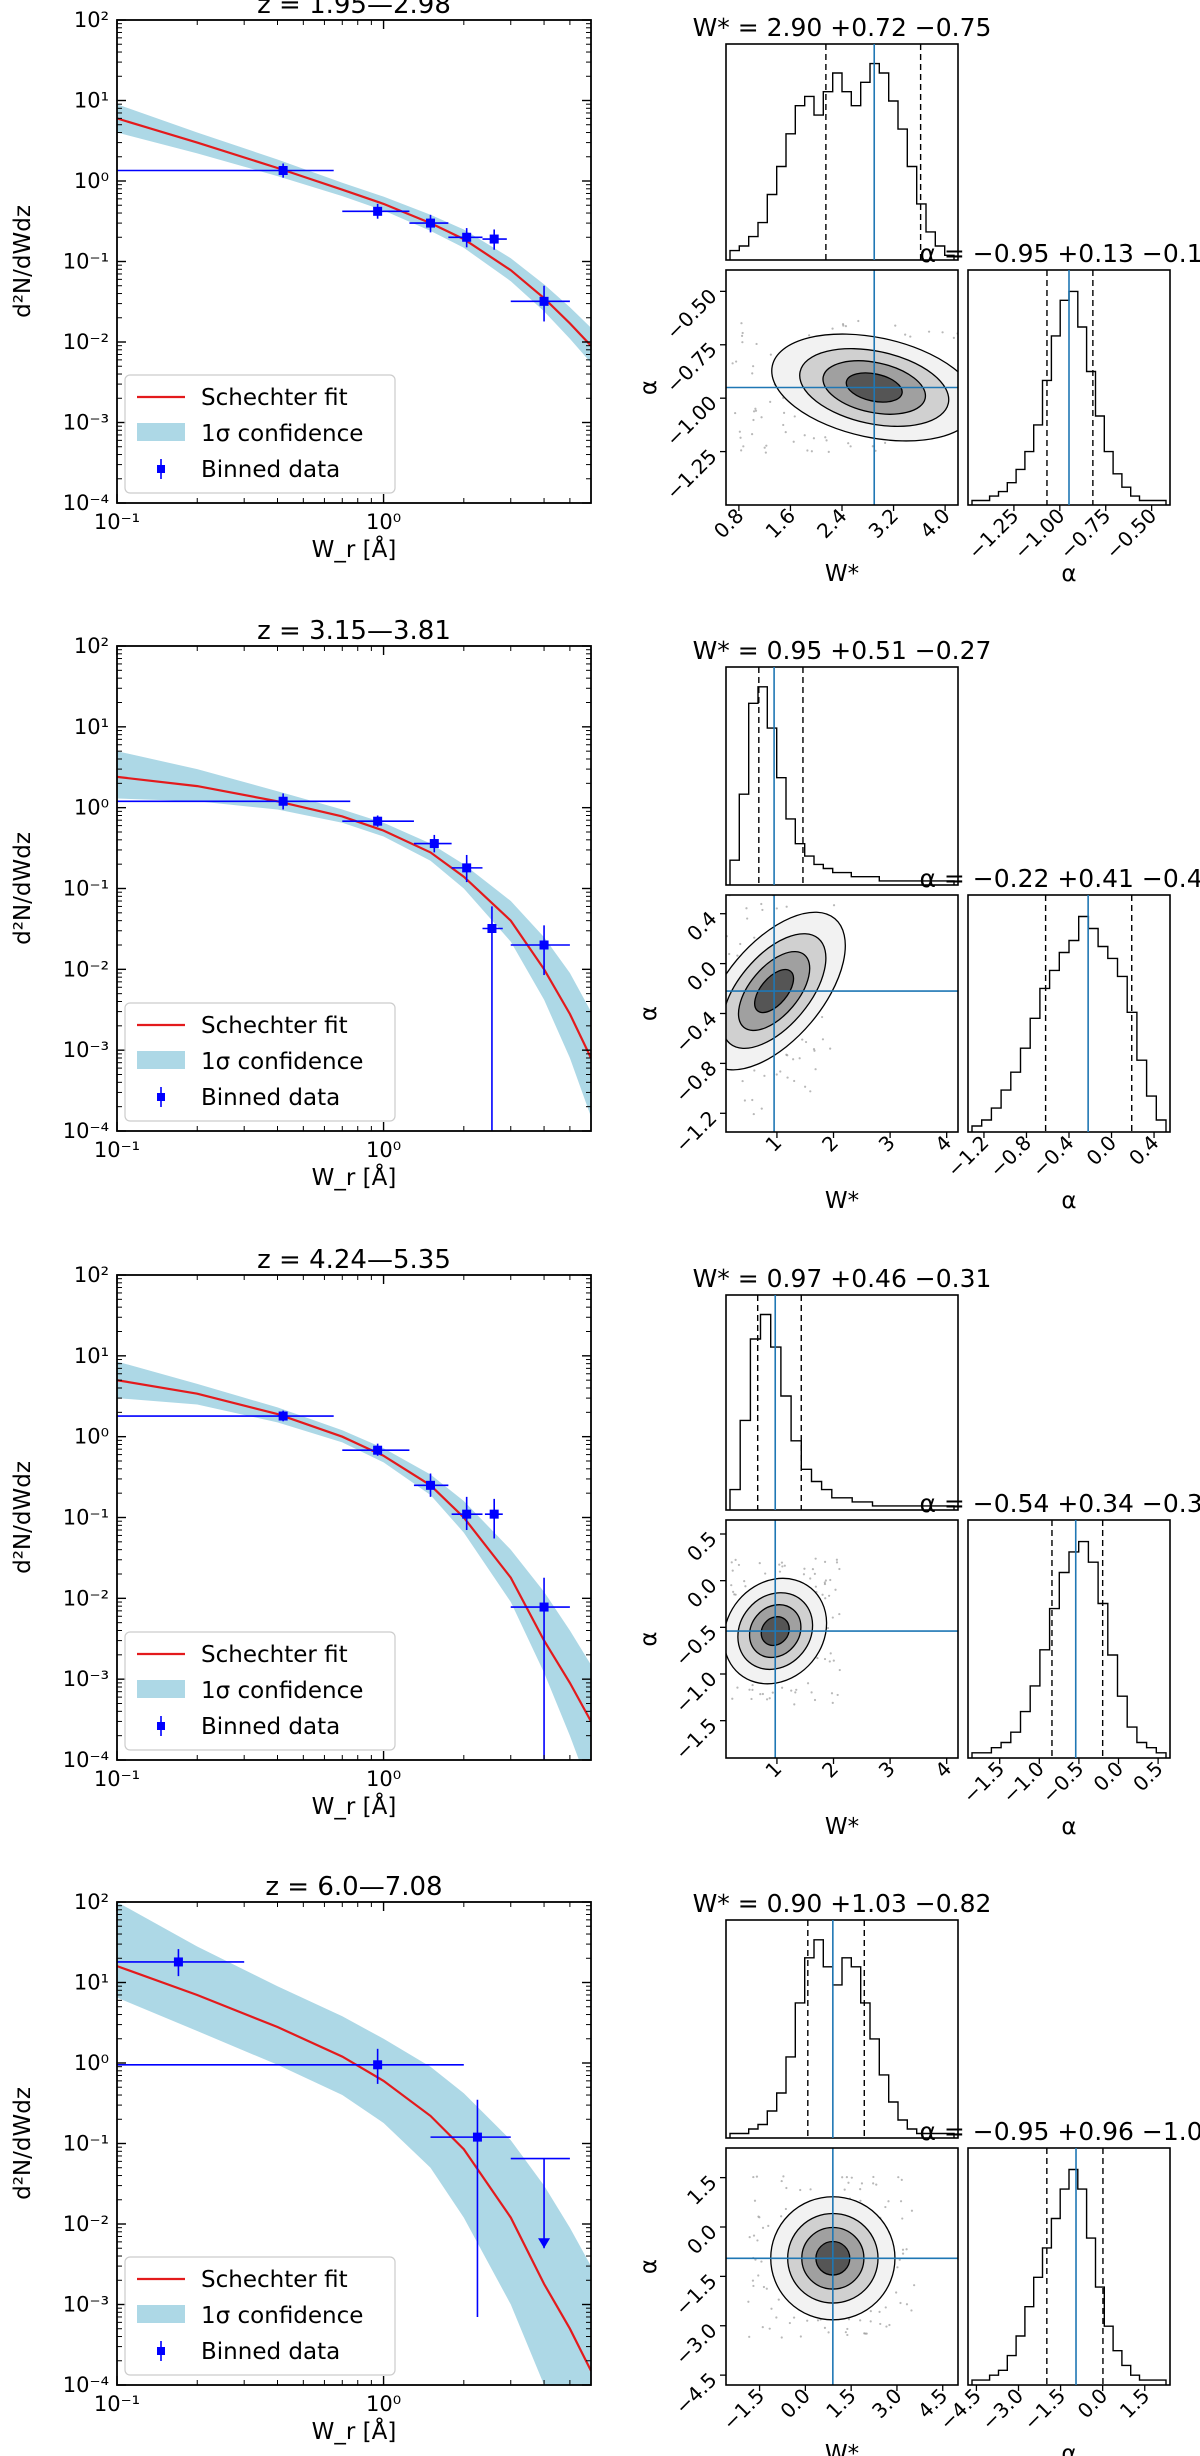  Describe the element at coordinates (691, 367) in the screenshot. I see `alpha-tick-label: −0.75` at that location.